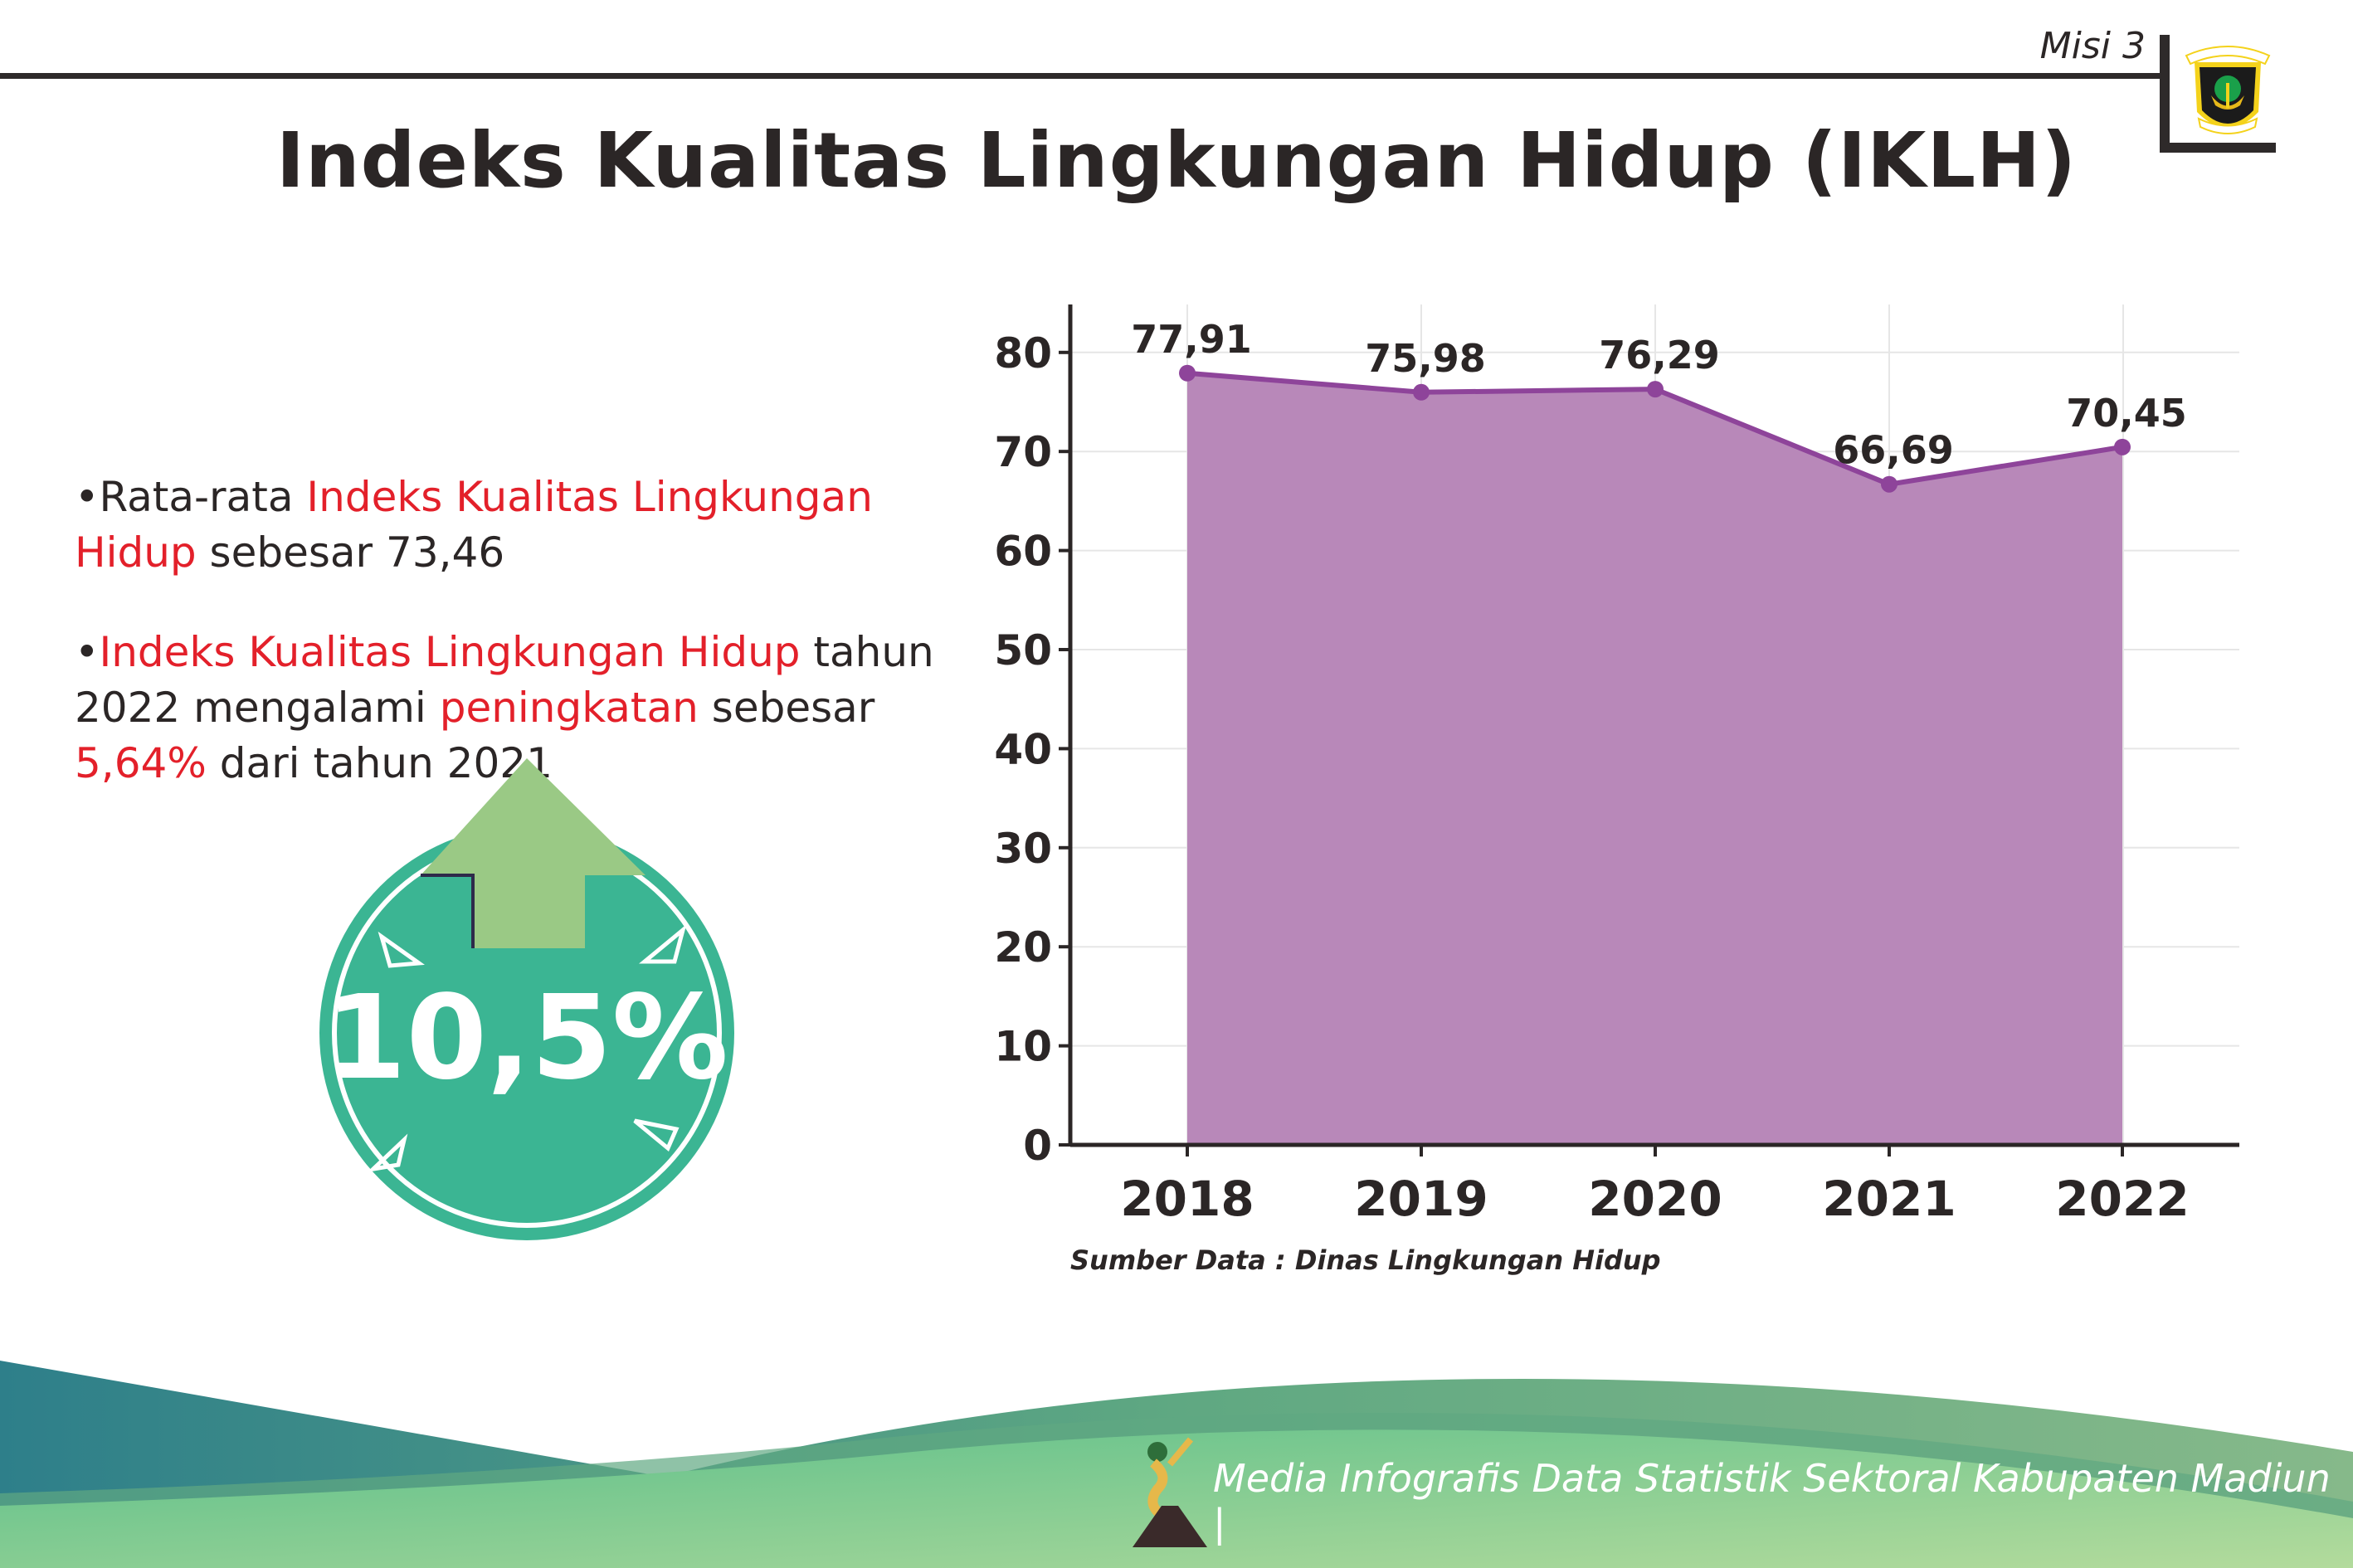  Describe the element at coordinates (1176, 160) in the screenshot. I see `page-title: Indeks Kualitas Lingkungan Hidup (IKLH)` at that location.